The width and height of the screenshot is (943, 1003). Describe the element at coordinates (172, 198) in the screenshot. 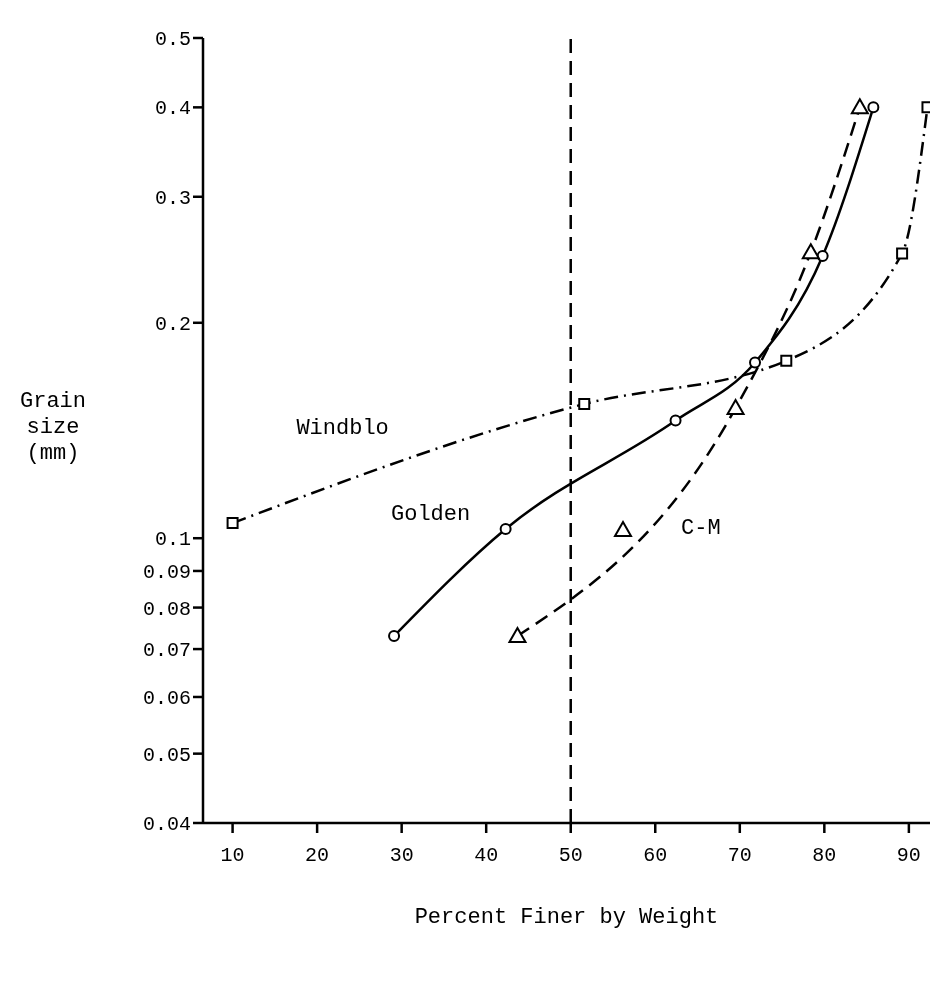

I see `y-tick-label: 0.3` at that location.